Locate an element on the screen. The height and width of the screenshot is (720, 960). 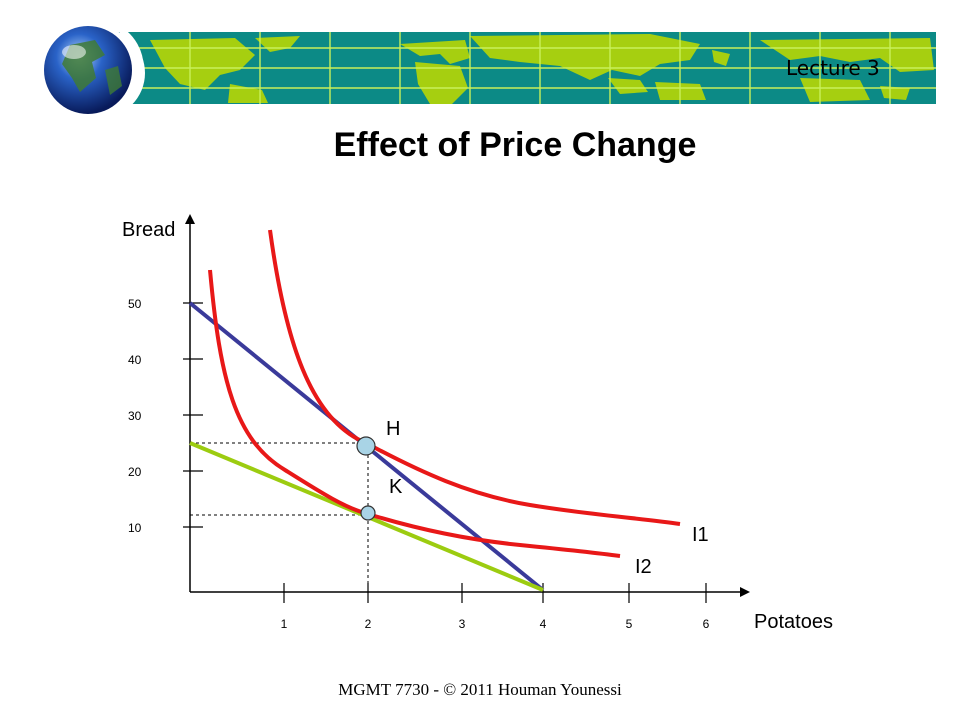
x-tick-label-1: 1 is located at coordinates (284, 624).